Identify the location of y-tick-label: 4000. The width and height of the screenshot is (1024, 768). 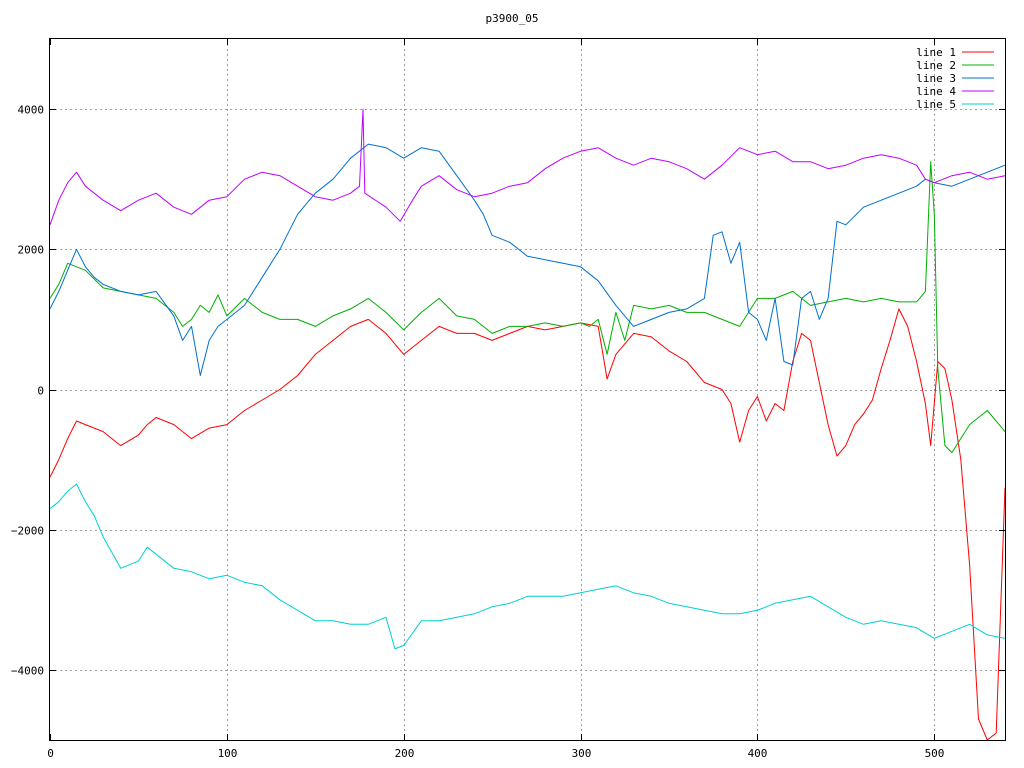
(31, 110).